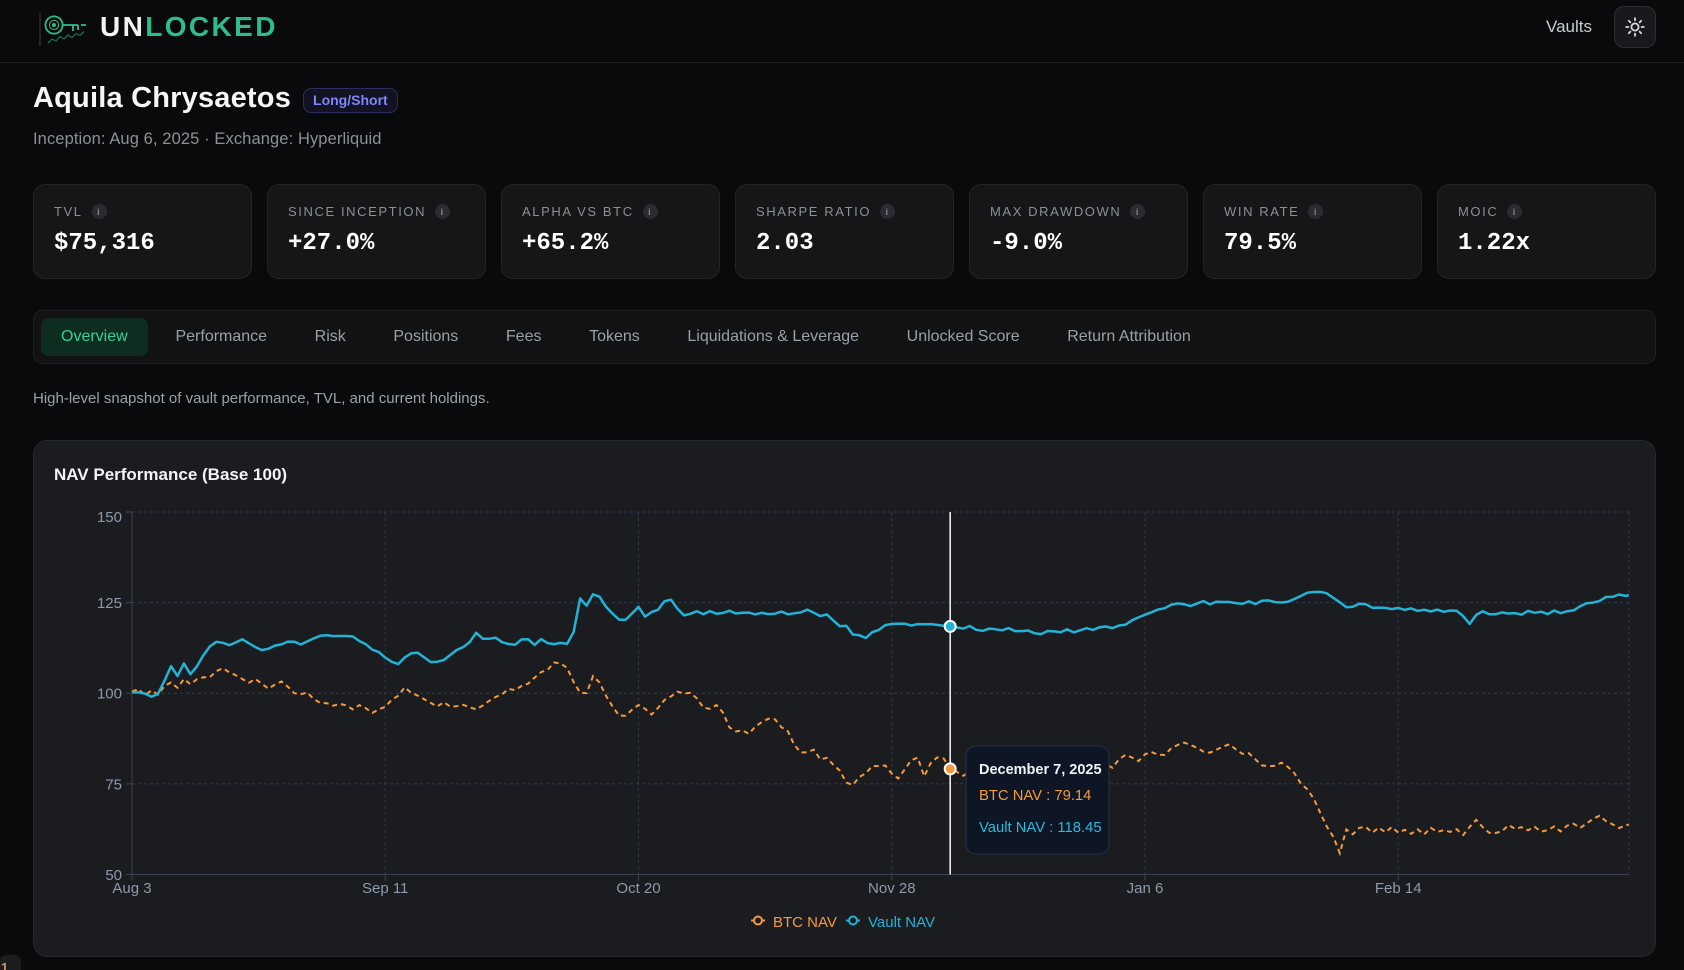 This screenshot has height=970, width=1684. I want to click on svg-text: Jan 6, so click(1145, 888).